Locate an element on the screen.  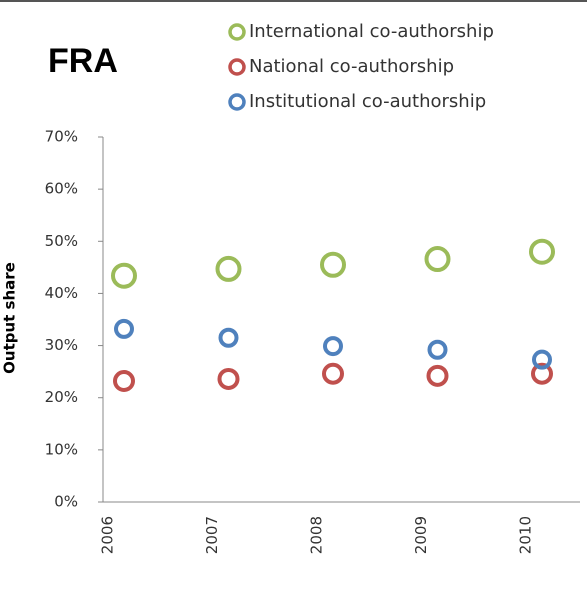
y-axis-label: Output share is located at coordinates (10, 318).